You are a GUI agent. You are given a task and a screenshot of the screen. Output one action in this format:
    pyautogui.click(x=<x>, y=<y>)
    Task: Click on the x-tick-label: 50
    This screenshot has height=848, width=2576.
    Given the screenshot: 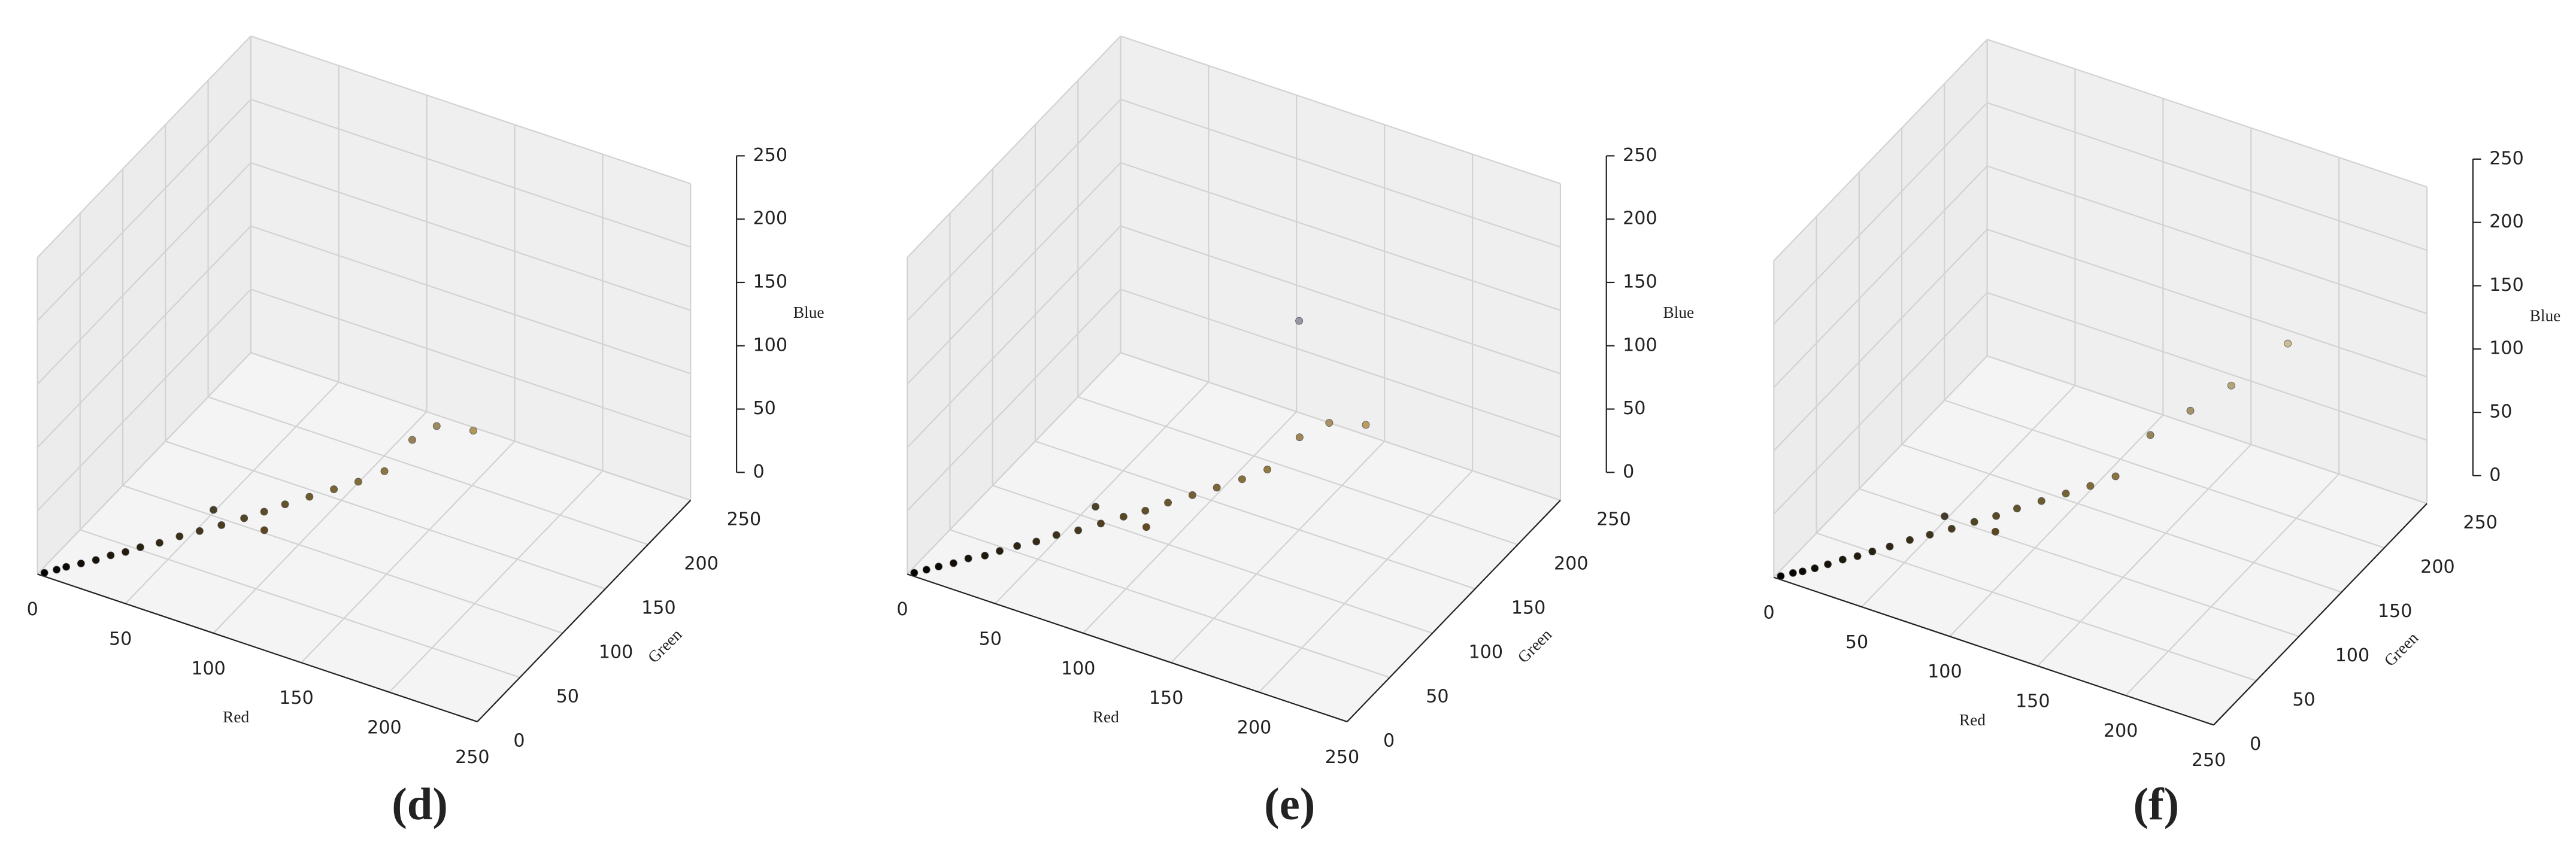 What is the action you would take?
    pyautogui.click(x=1856, y=643)
    